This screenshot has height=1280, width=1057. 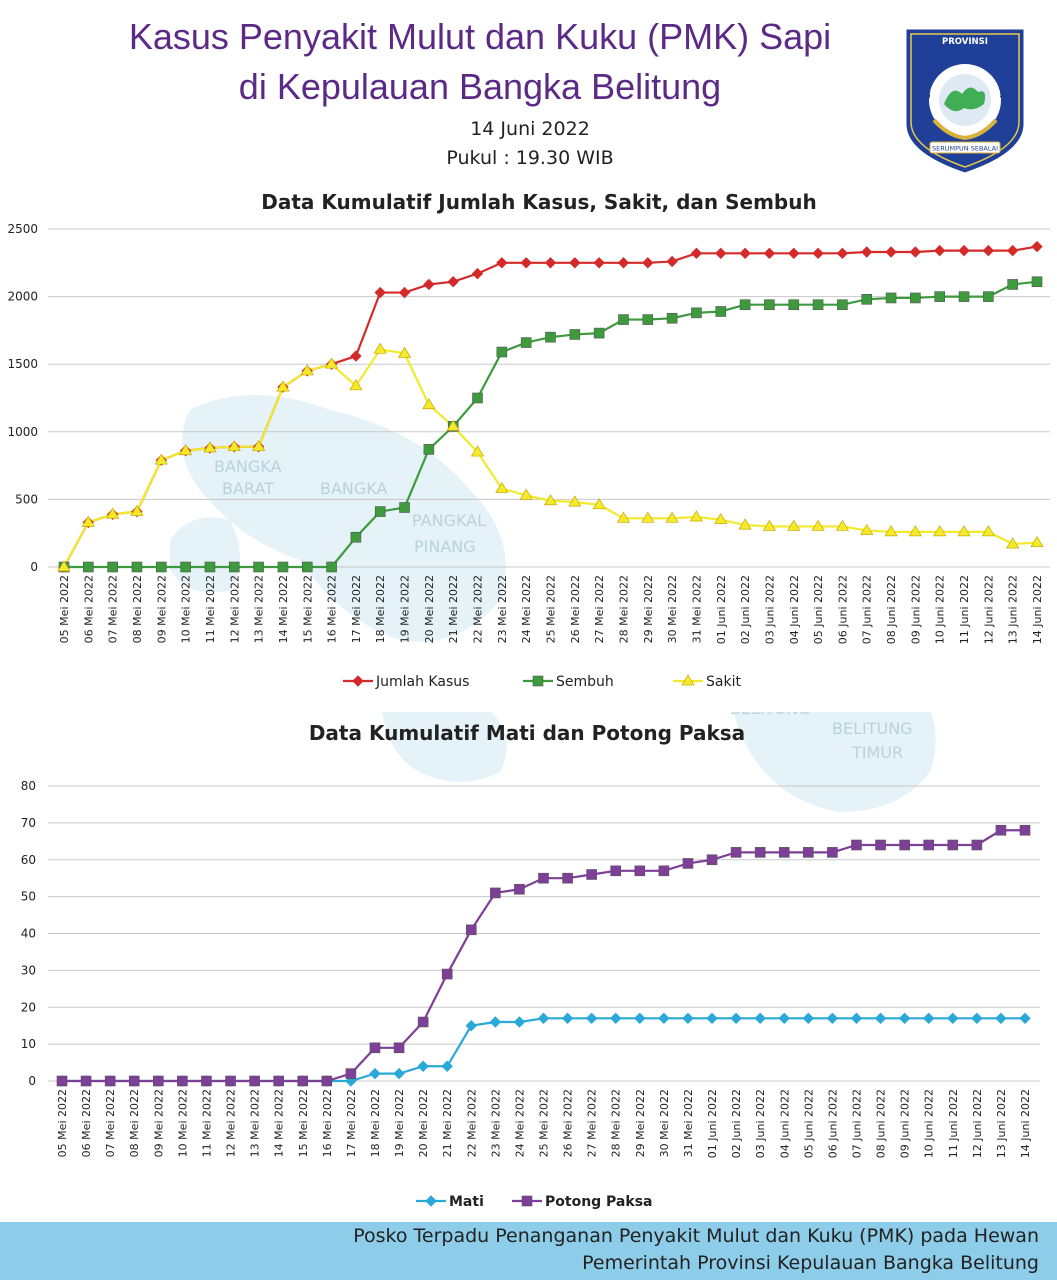 What do you see at coordinates (881, 1123) in the screenshot?
I see `x-tick-label: 08 Juni 2022` at bounding box center [881, 1123].